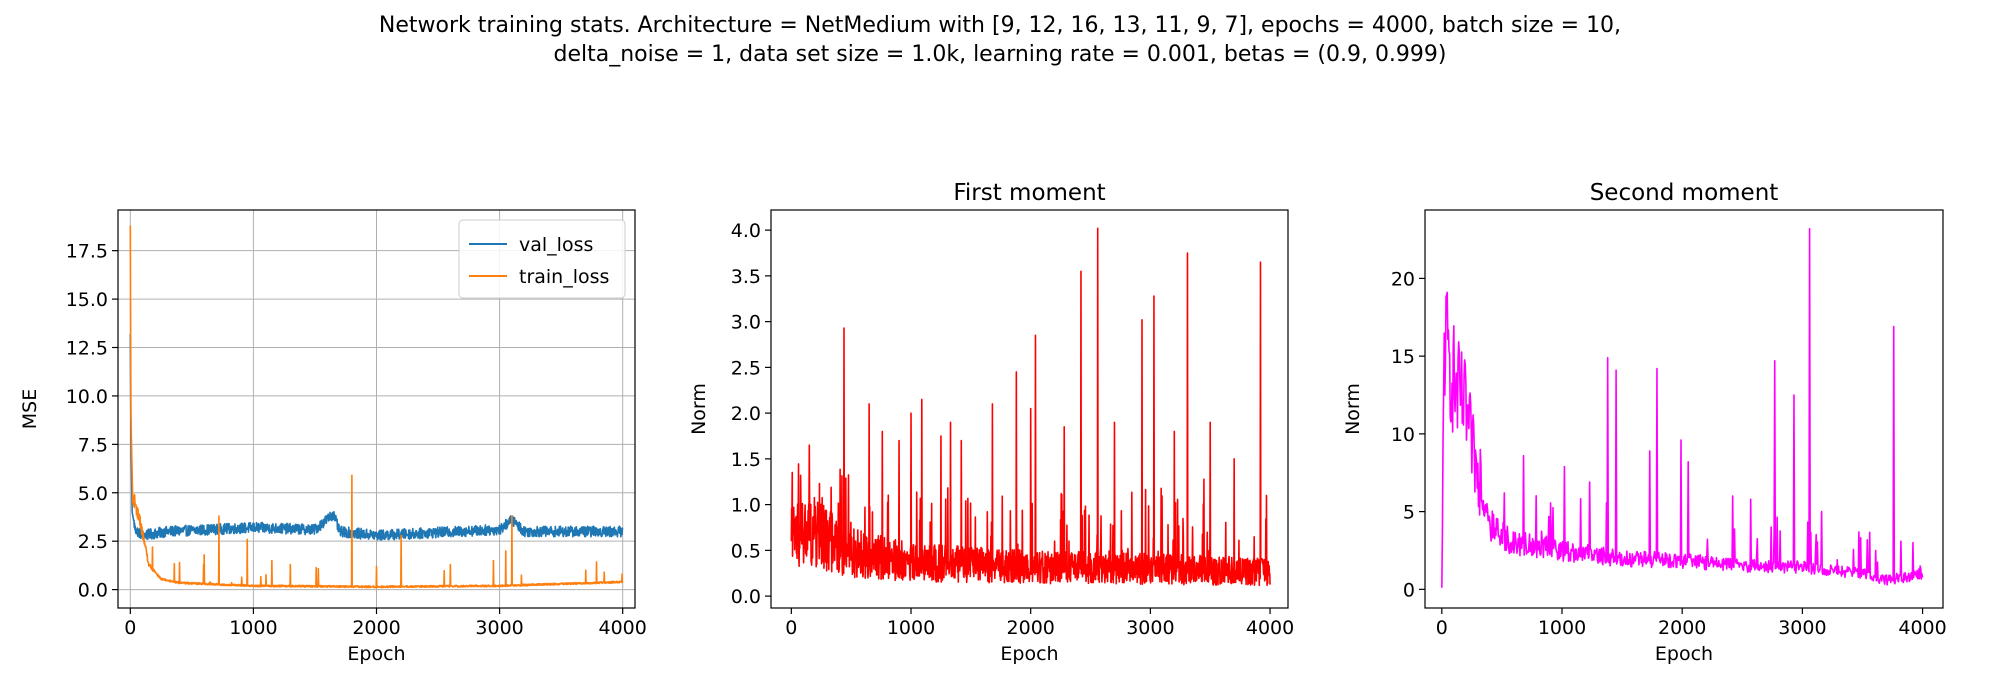 The image size is (2000, 700). Describe the element at coordinates (87, 300) in the screenshot. I see `y-tick-label: 15.0` at that location.